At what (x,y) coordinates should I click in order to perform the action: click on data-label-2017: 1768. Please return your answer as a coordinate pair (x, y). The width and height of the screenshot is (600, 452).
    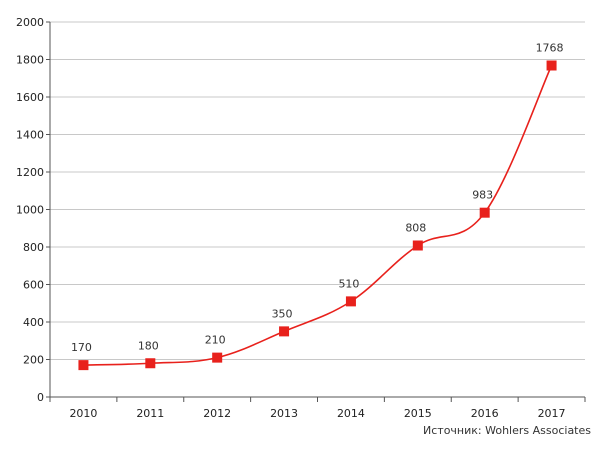
    Looking at the image, I should click on (550, 48).